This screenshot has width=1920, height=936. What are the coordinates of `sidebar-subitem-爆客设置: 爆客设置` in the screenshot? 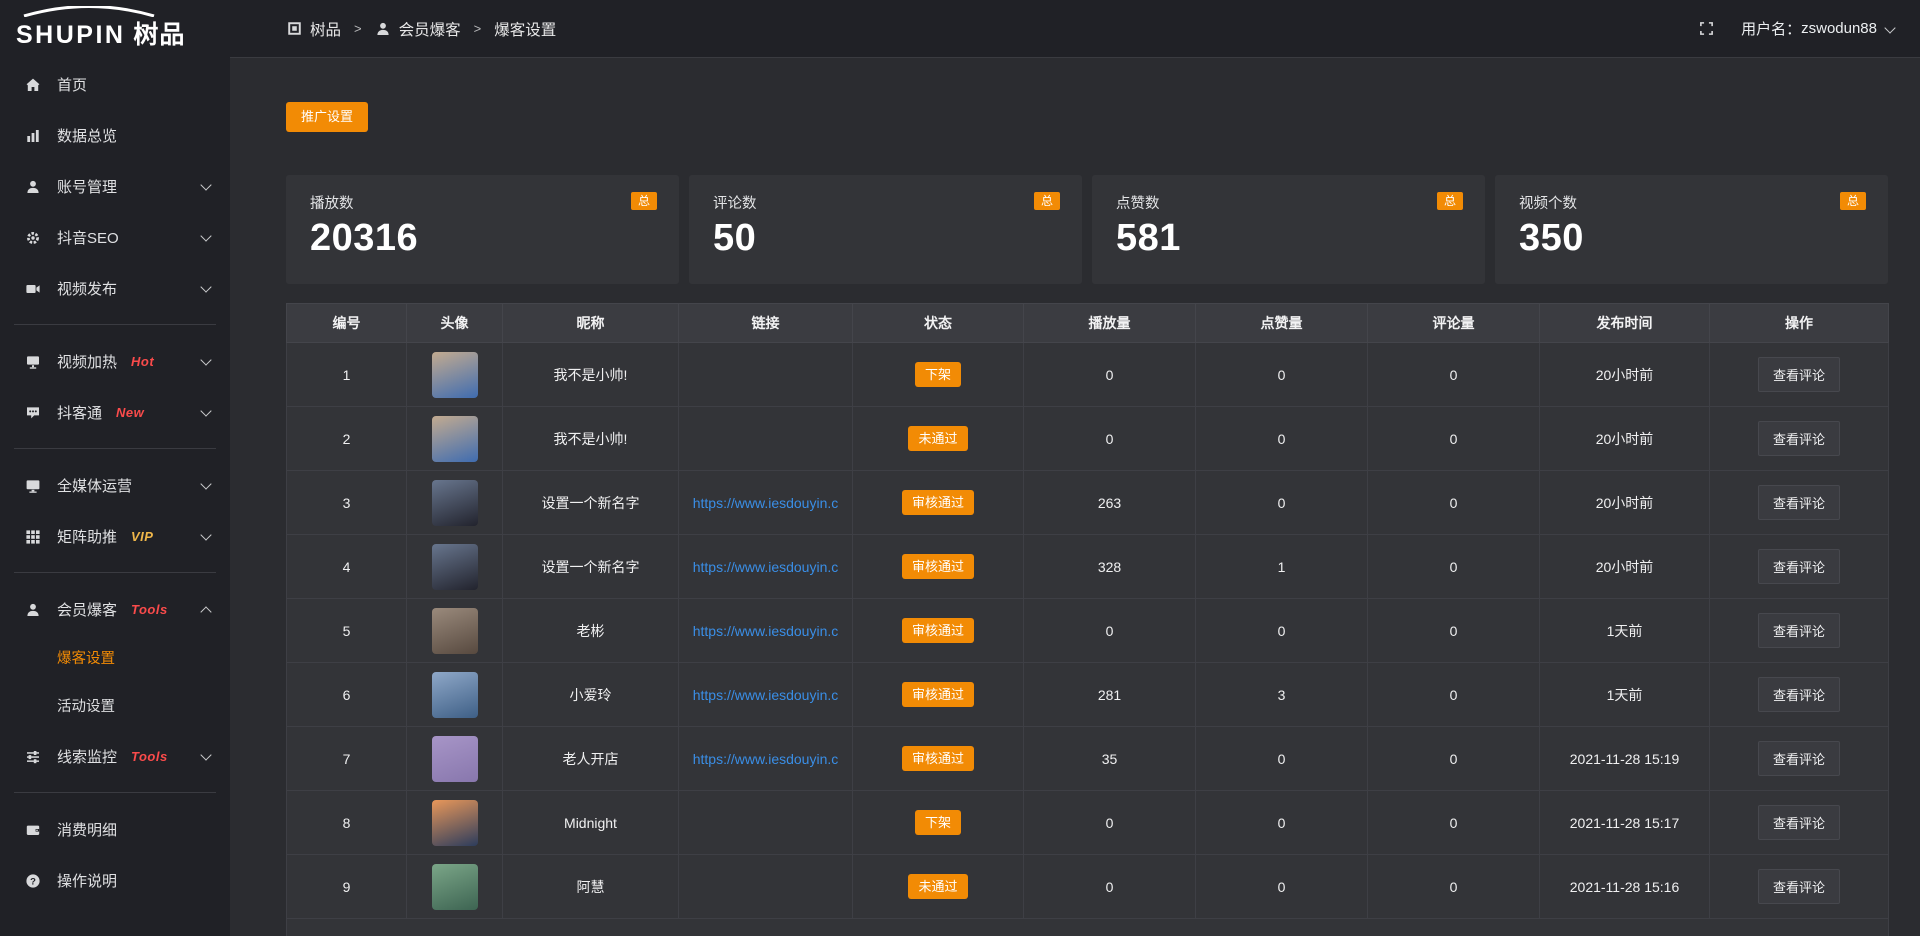 It's located at (86, 659).